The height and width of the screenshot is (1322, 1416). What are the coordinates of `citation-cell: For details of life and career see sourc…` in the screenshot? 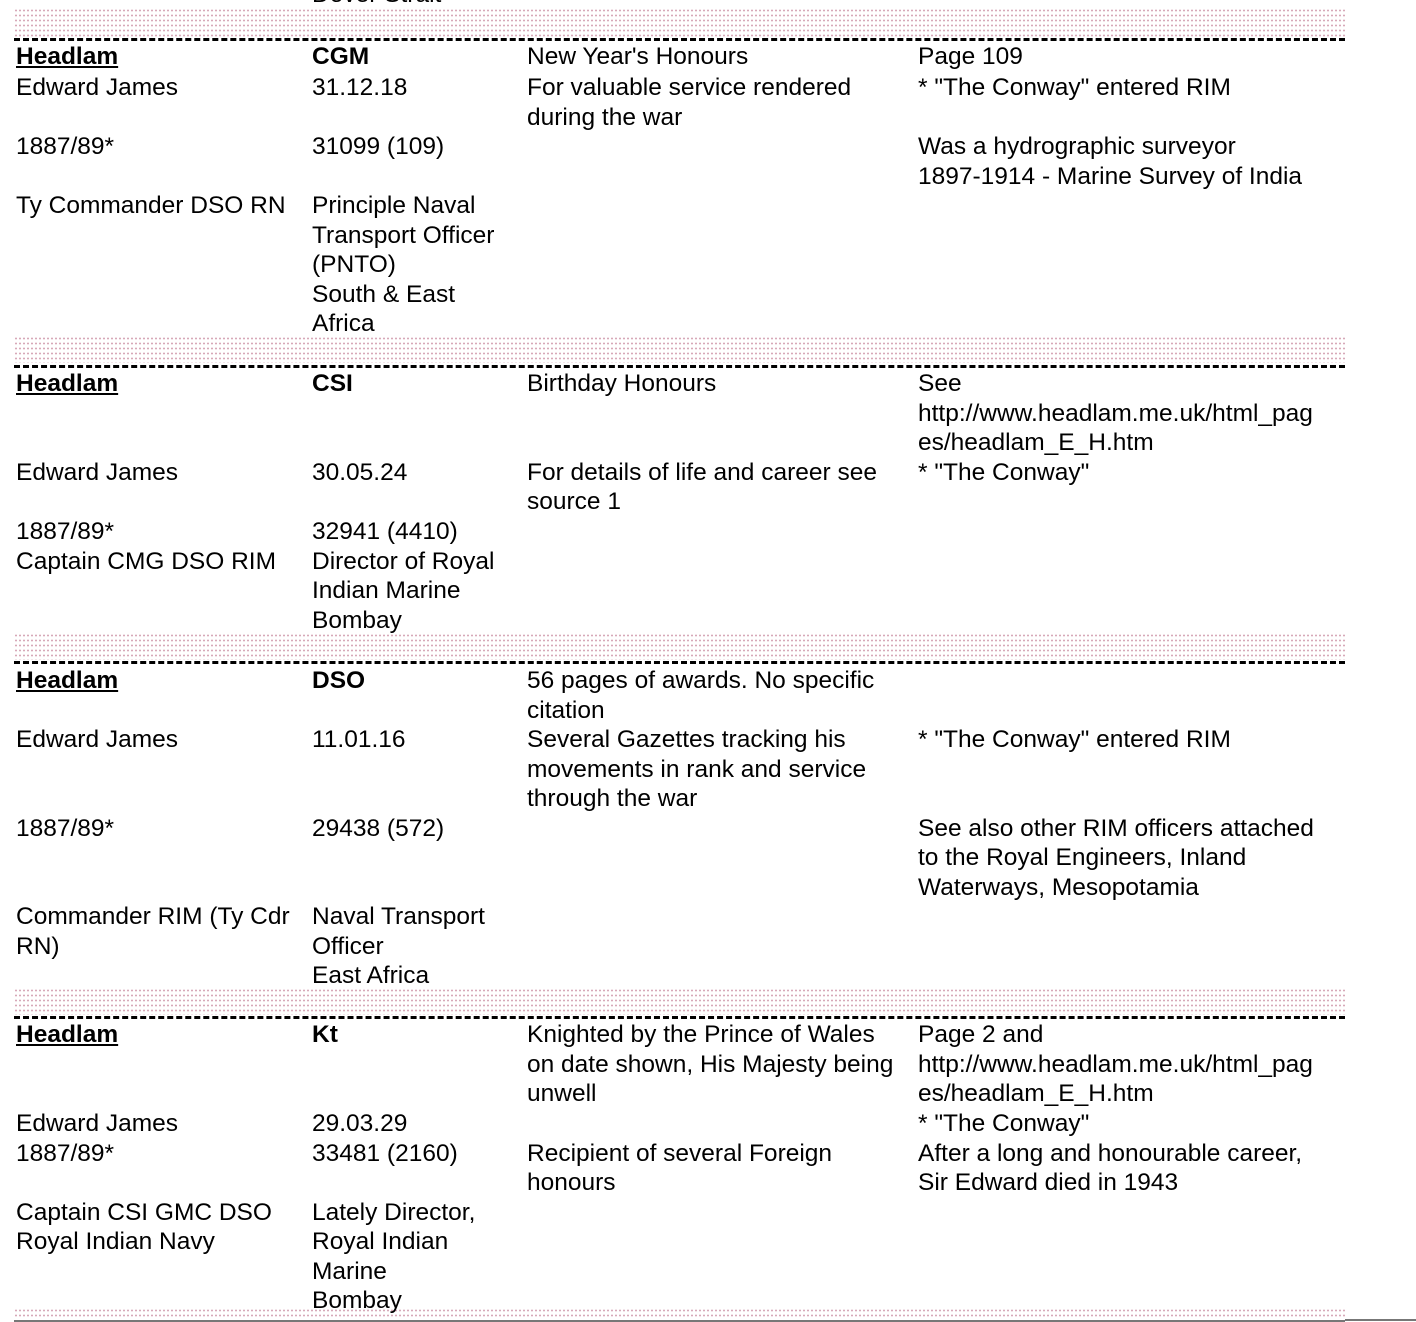 It's located at (702, 487).